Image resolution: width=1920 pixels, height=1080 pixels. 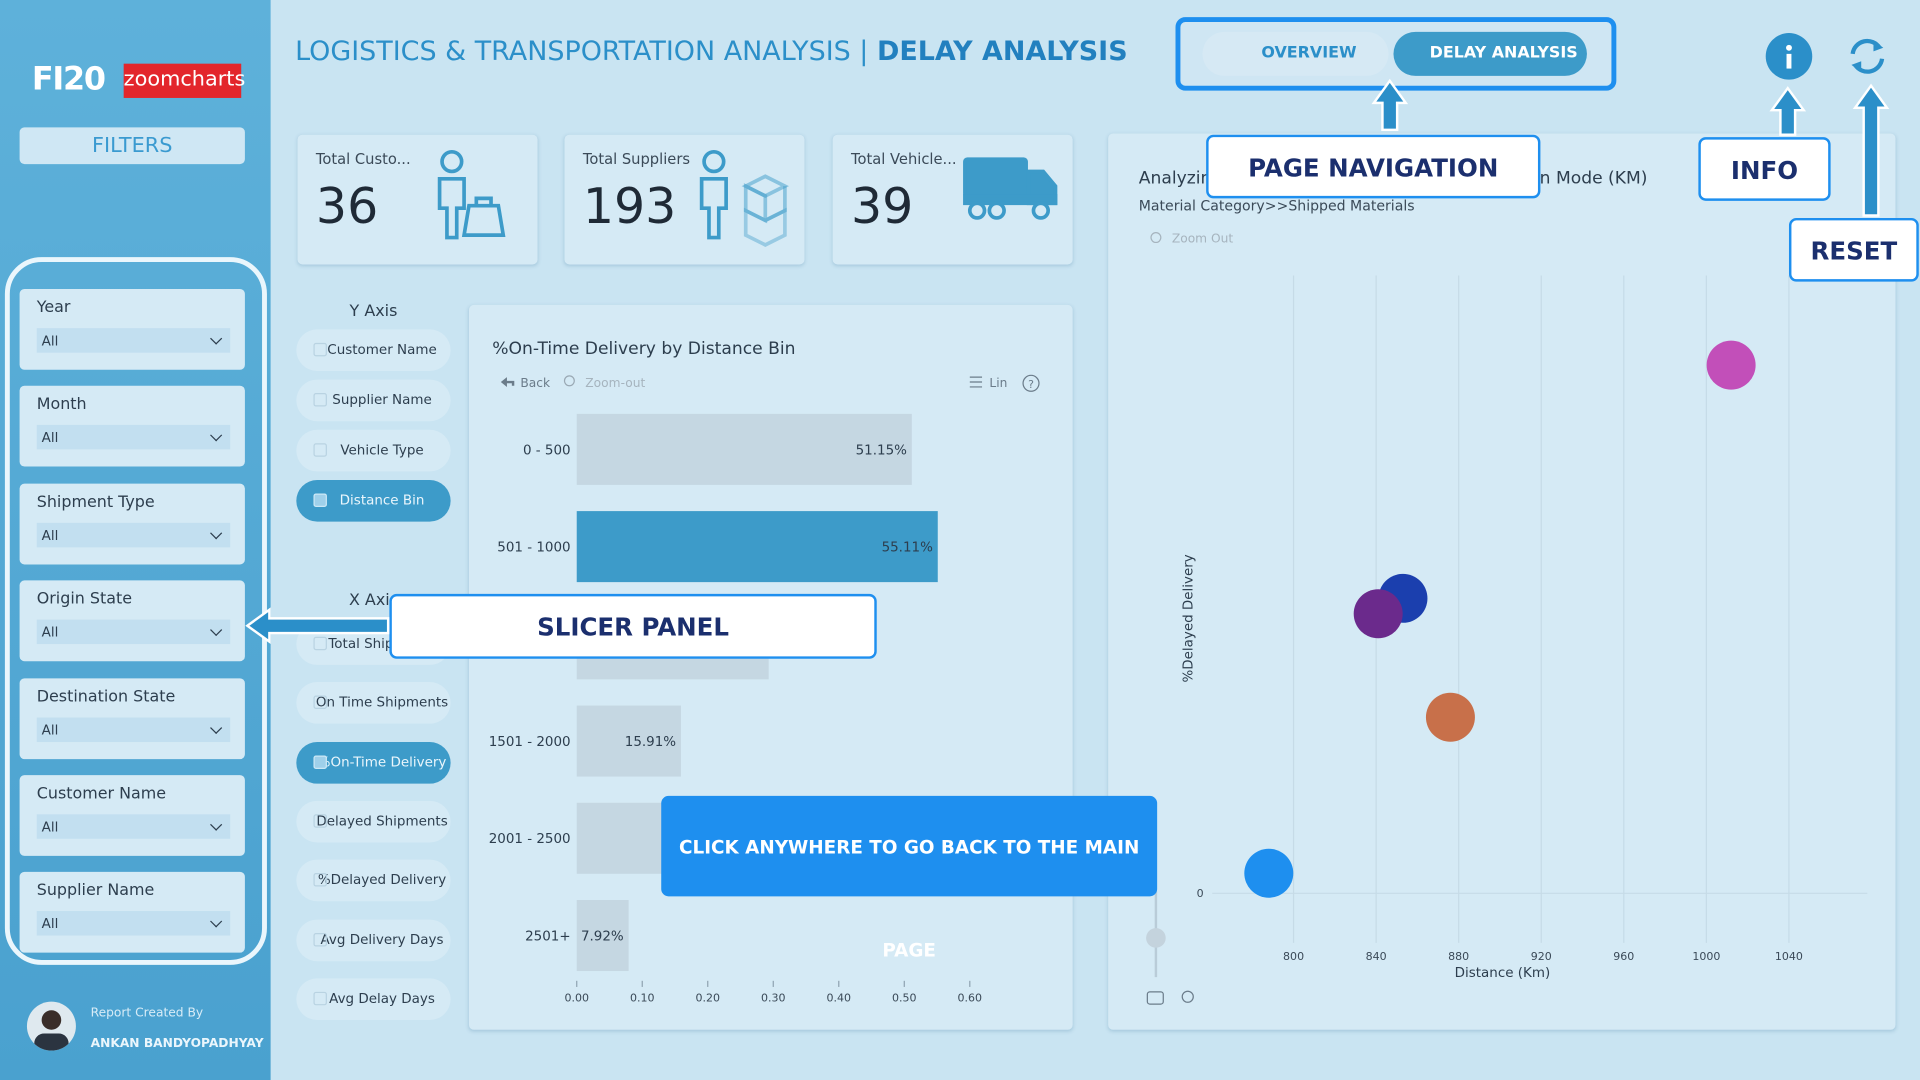 I want to click on slicer: Supplier Name All, so click(x=132, y=913).